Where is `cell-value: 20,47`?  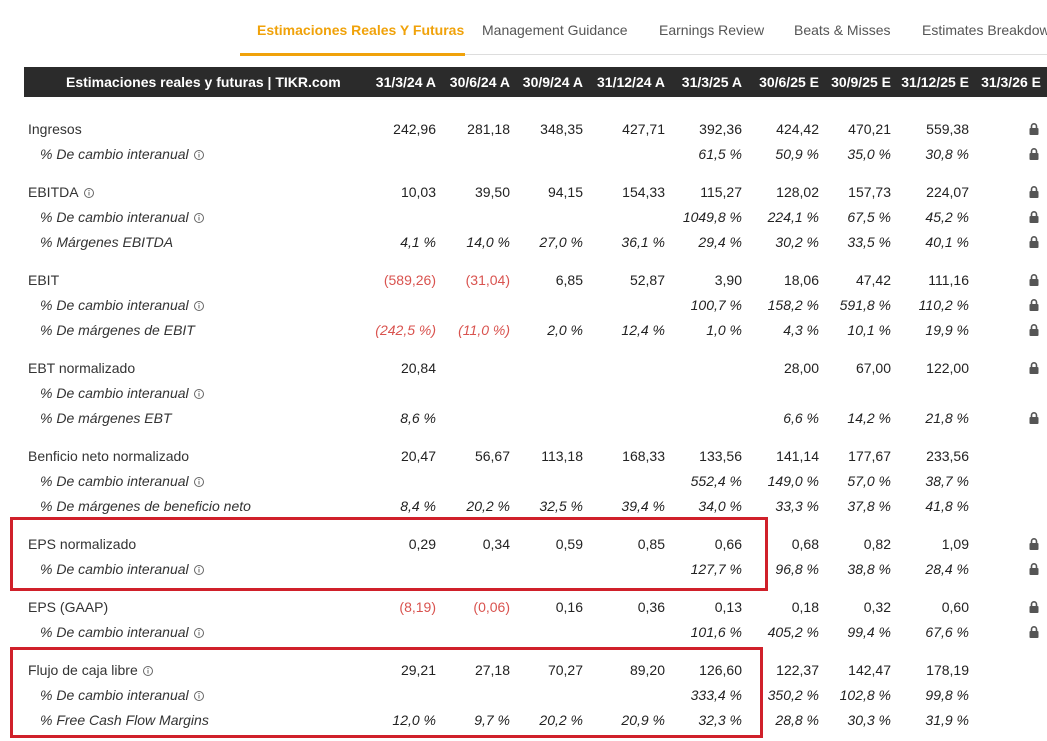 cell-value: 20,47 is located at coordinates (418, 456).